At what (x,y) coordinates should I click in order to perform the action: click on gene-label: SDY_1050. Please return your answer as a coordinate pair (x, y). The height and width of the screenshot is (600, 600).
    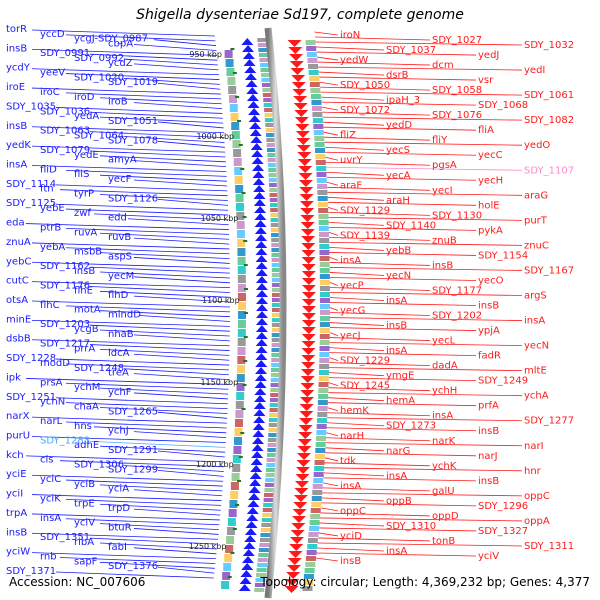
    Looking at the image, I should click on (365, 85).